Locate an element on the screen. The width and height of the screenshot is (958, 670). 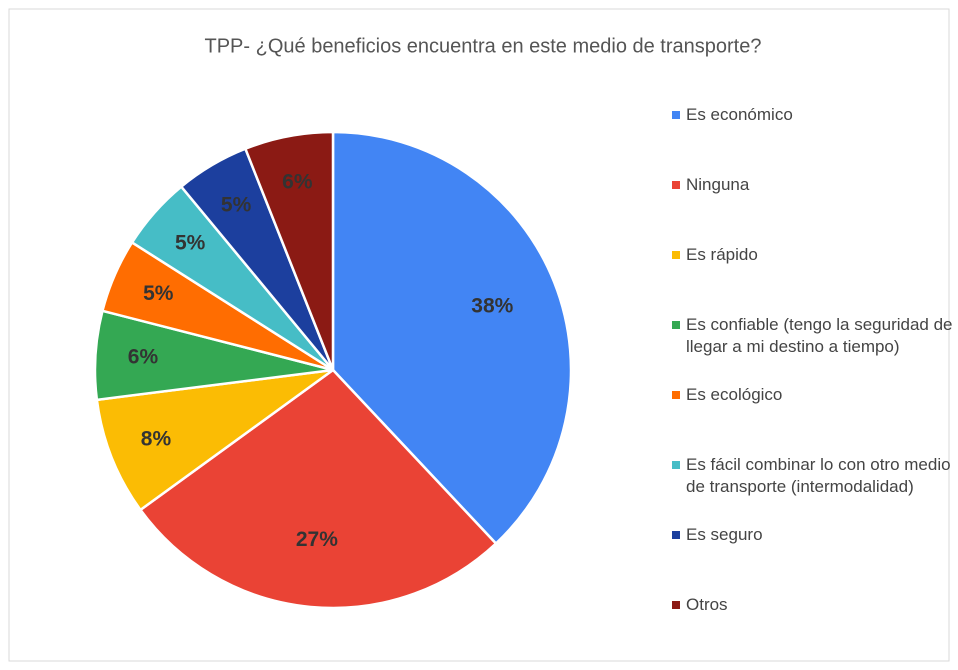
legend-item: Otros is located at coordinates (813, 605).